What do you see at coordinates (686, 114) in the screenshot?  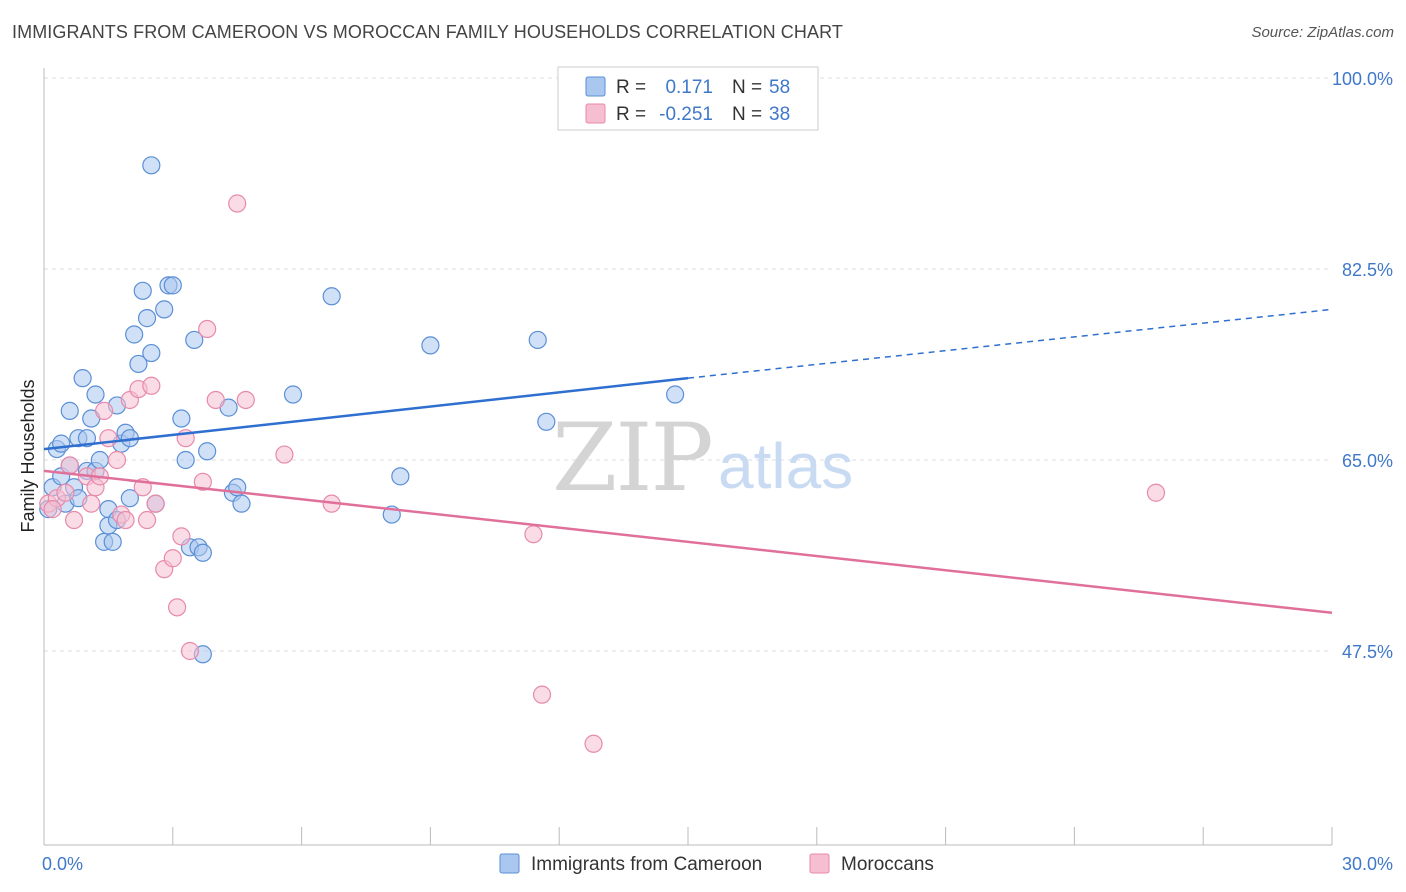 I see `legend-r-value-2: -0.251` at bounding box center [686, 114].